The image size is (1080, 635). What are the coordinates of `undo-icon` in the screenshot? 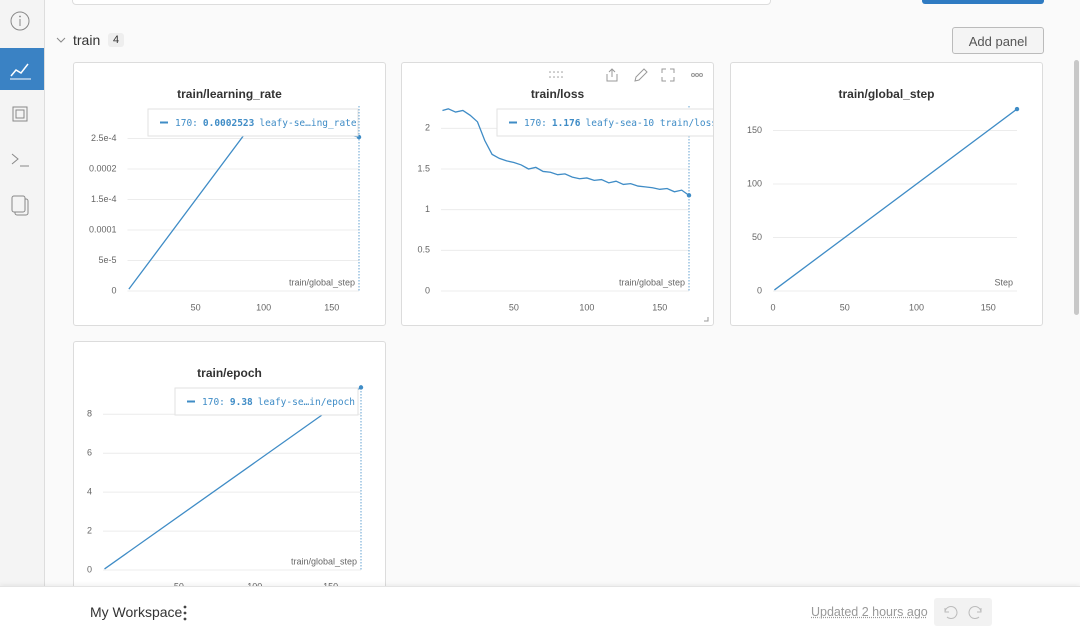 It's located at (951, 612).